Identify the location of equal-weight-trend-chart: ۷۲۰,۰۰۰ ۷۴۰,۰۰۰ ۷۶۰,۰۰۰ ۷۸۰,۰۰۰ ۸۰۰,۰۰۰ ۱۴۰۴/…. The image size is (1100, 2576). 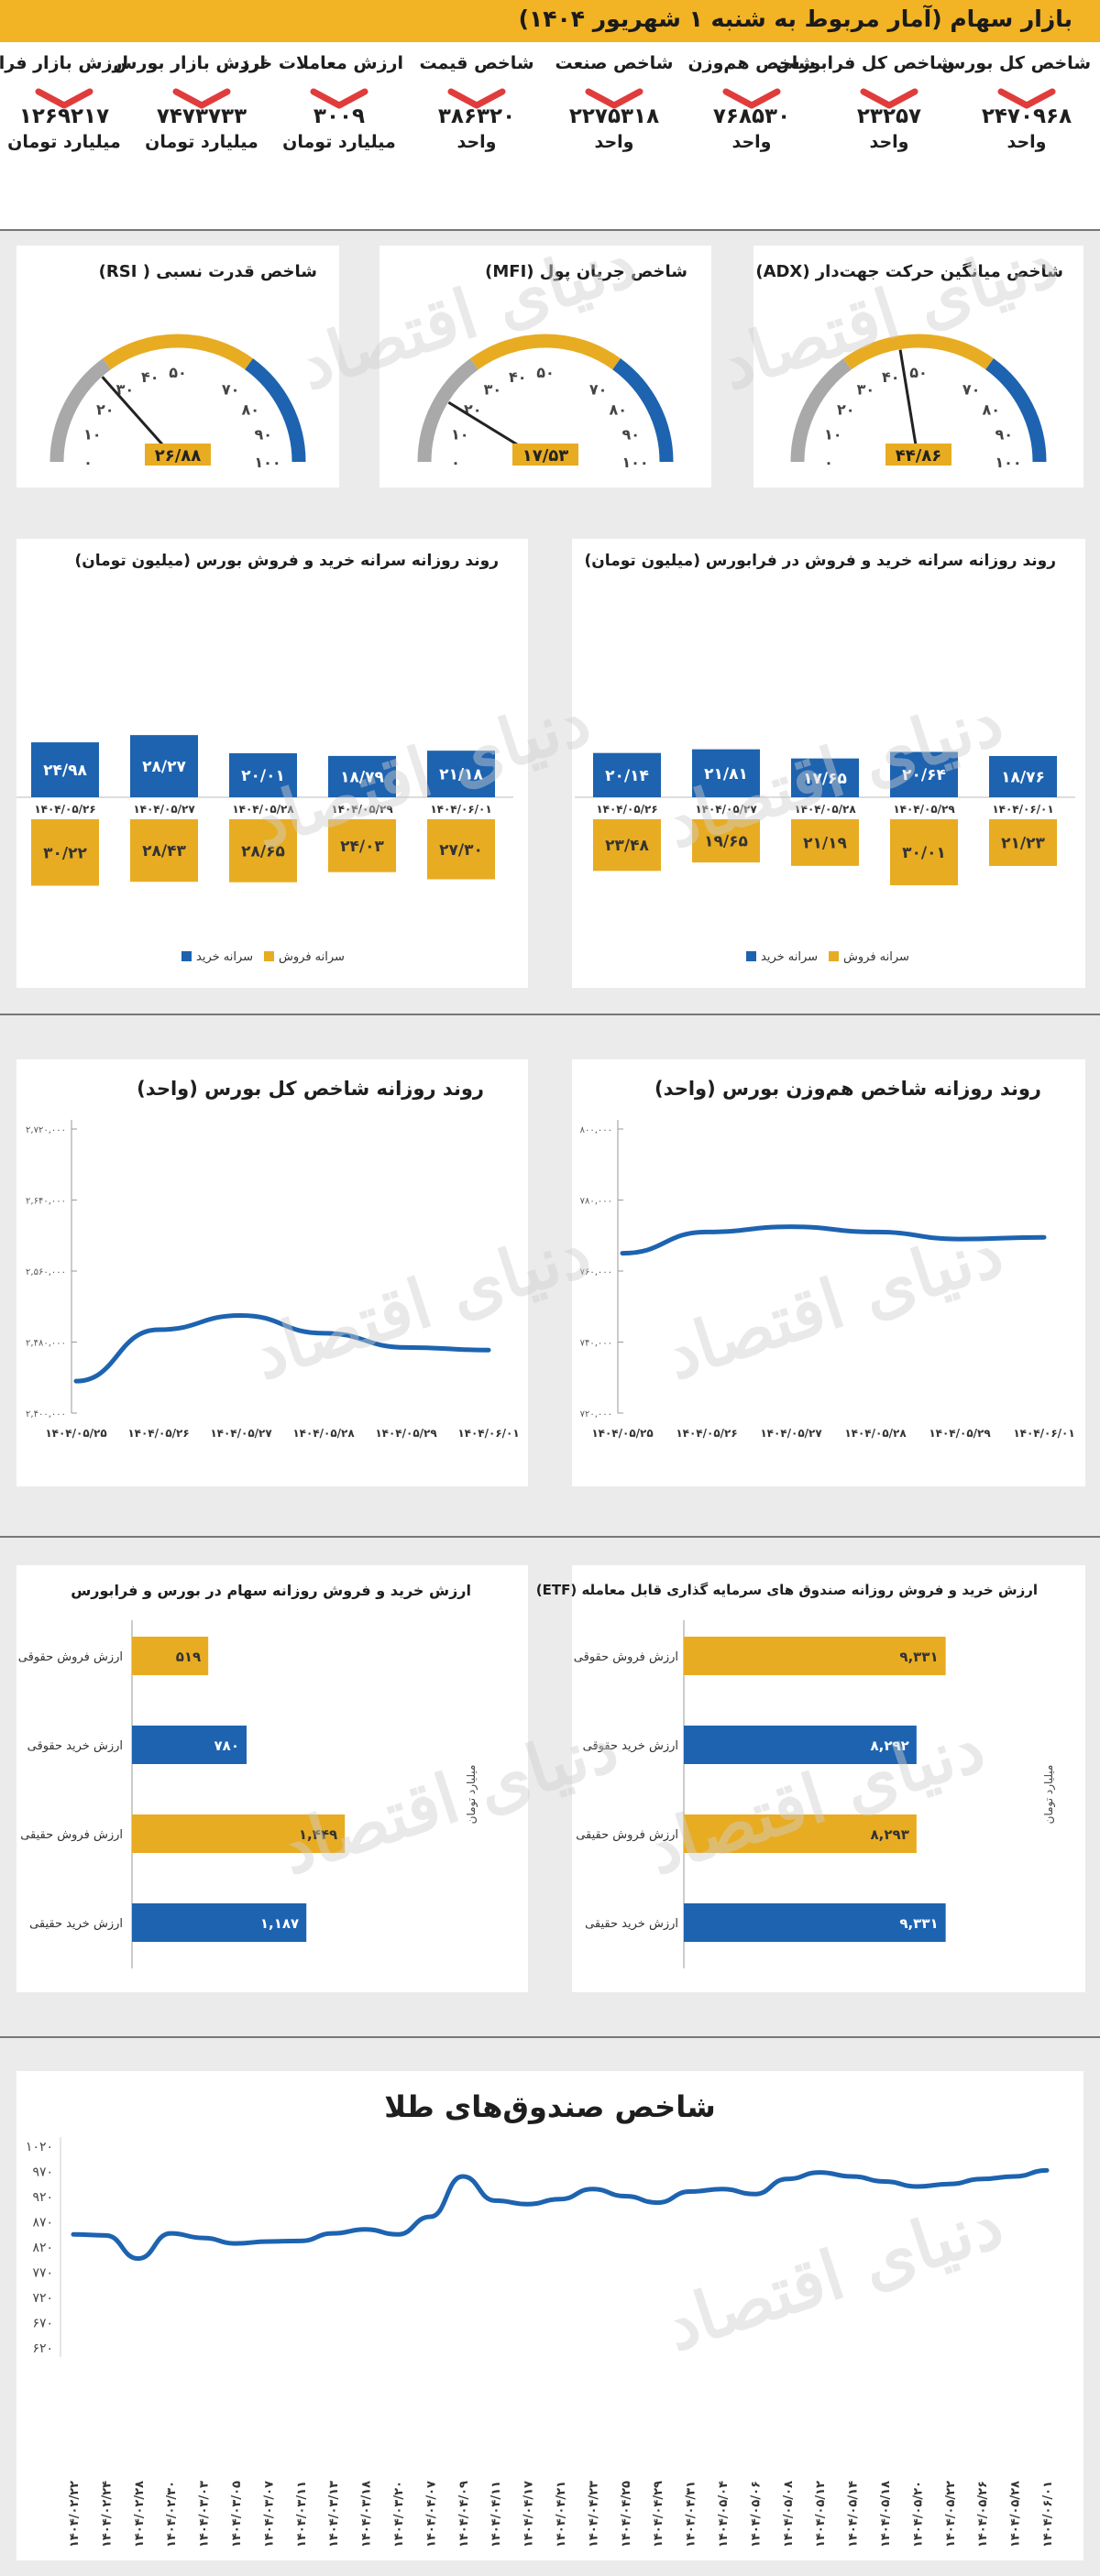
(827, 1280).